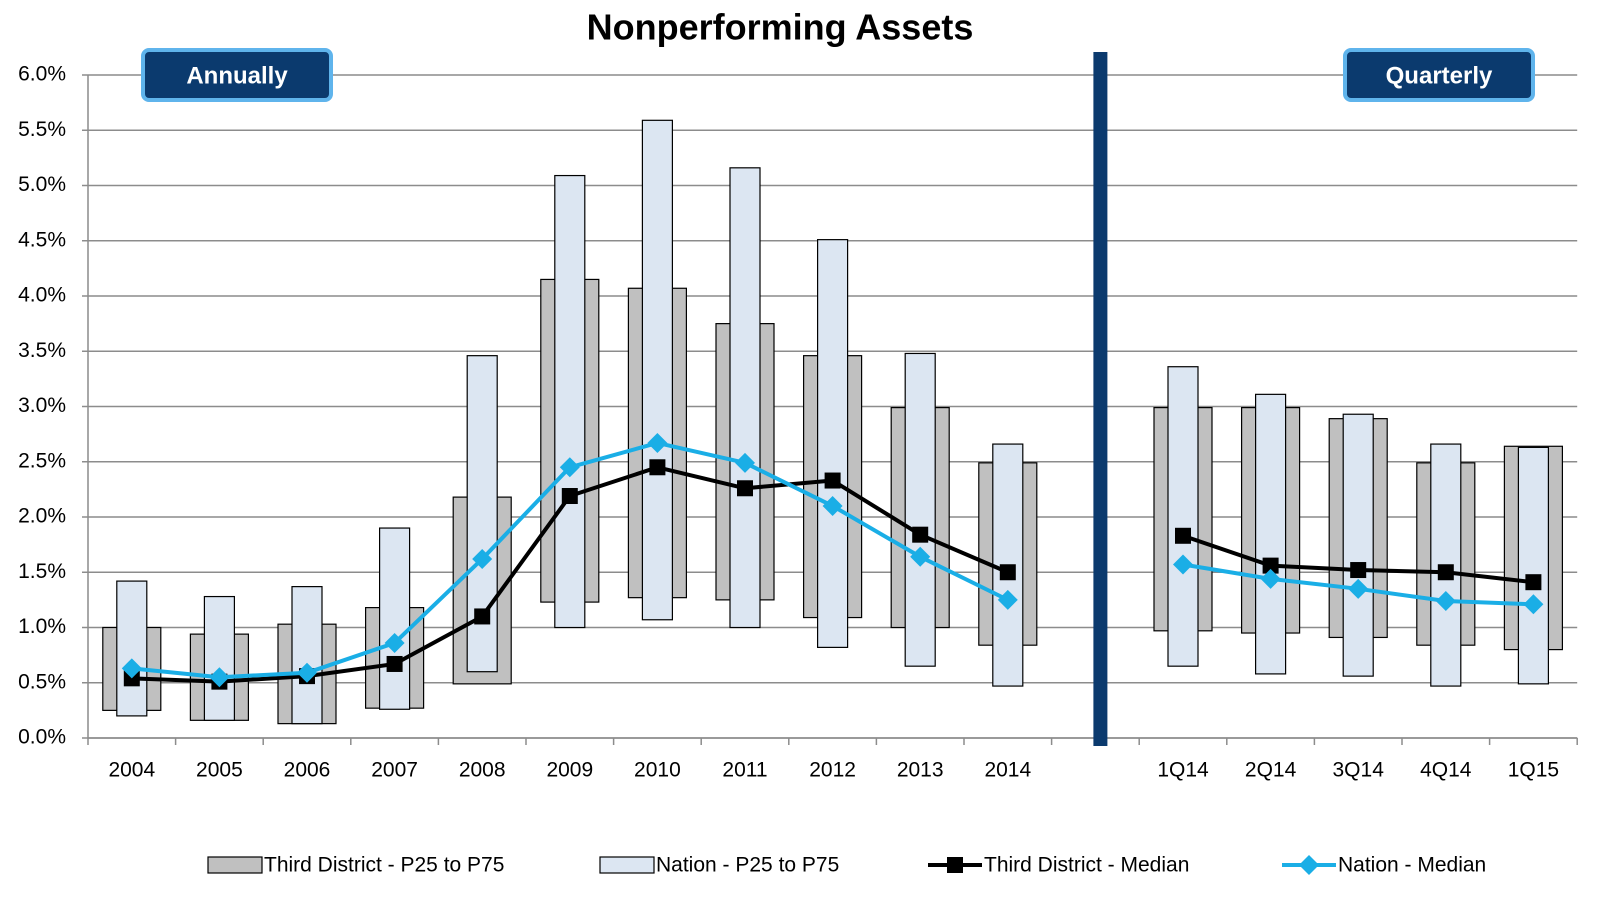 The image size is (1604, 899). Describe the element at coordinates (1446, 770) in the screenshot. I see `x-tick-label: 4Q14` at that location.